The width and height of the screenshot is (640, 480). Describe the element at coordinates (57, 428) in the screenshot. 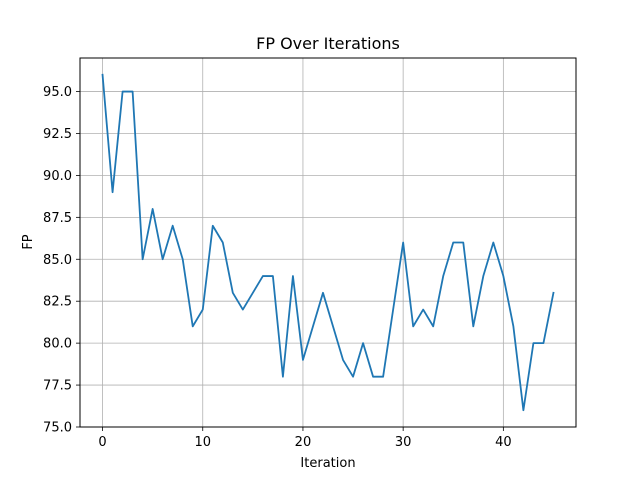

I see `y-tick-label: 75.0` at that location.